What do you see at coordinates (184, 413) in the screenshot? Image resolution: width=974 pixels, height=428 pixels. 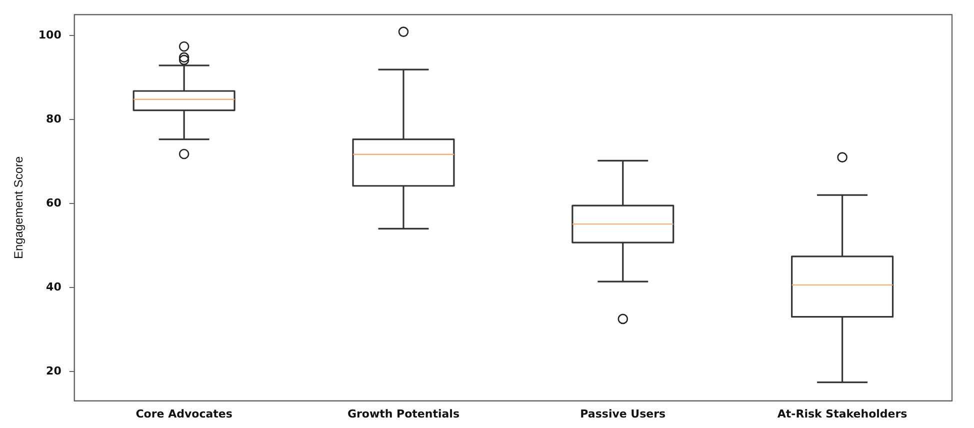 I see `x-tick-label: Core Advocates` at bounding box center [184, 413].